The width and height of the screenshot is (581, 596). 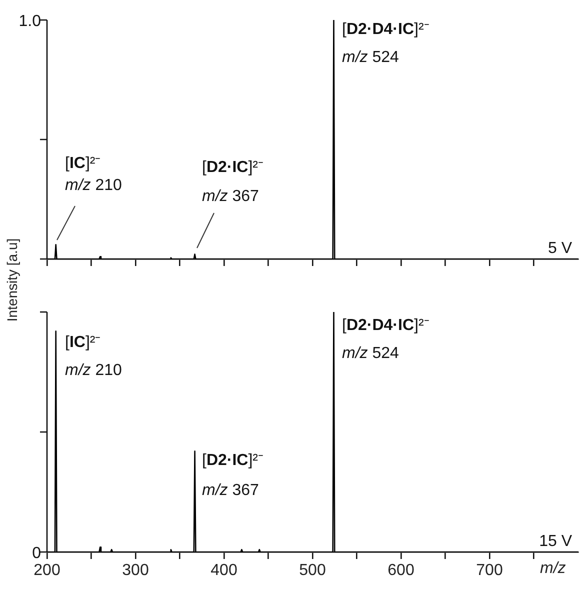 What do you see at coordinates (30, 21) in the screenshot?
I see `text: 1.0` at bounding box center [30, 21].